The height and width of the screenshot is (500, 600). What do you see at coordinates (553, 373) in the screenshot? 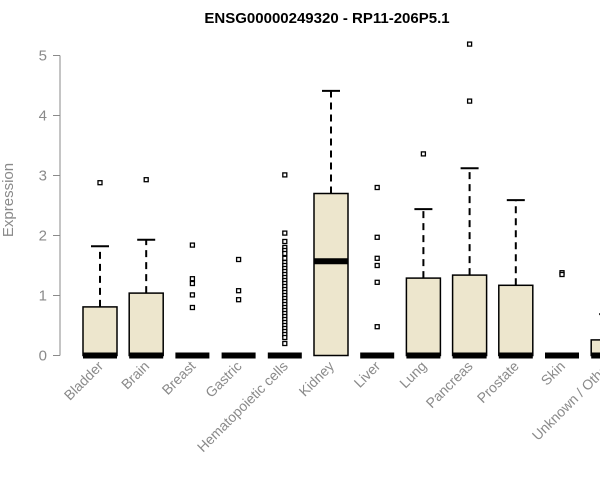
I see `category-label: Skin` at bounding box center [553, 373].